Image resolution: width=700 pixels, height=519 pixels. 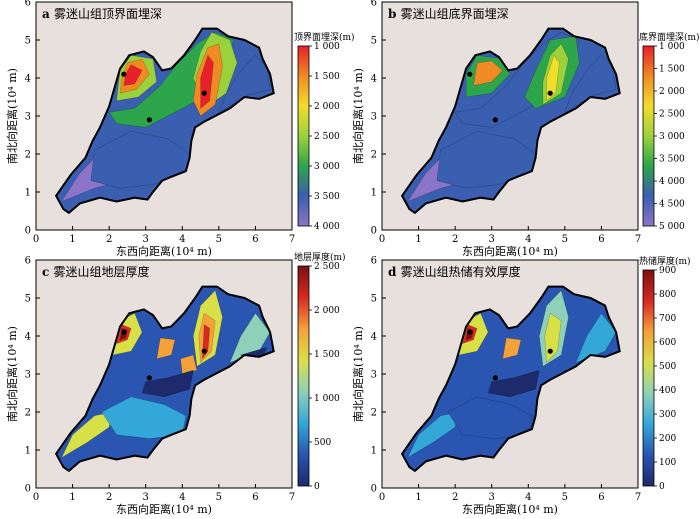 I want to click on panel-letter: b, so click(x=394, y=14).